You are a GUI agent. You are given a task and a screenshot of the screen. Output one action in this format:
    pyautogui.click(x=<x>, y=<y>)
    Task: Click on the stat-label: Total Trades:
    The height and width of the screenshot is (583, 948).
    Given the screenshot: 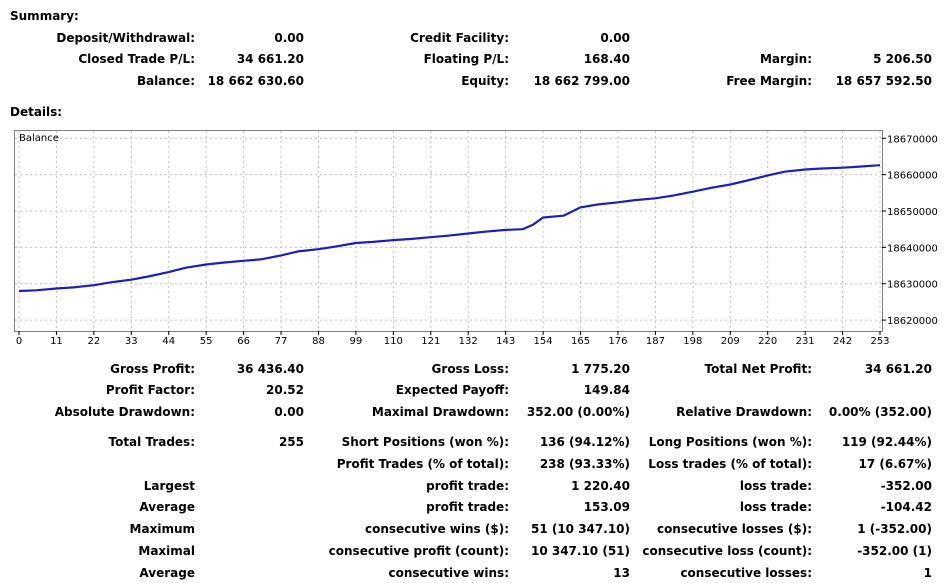 What is the action you would take?
    pyautogui.click(x=151, y=442)
    